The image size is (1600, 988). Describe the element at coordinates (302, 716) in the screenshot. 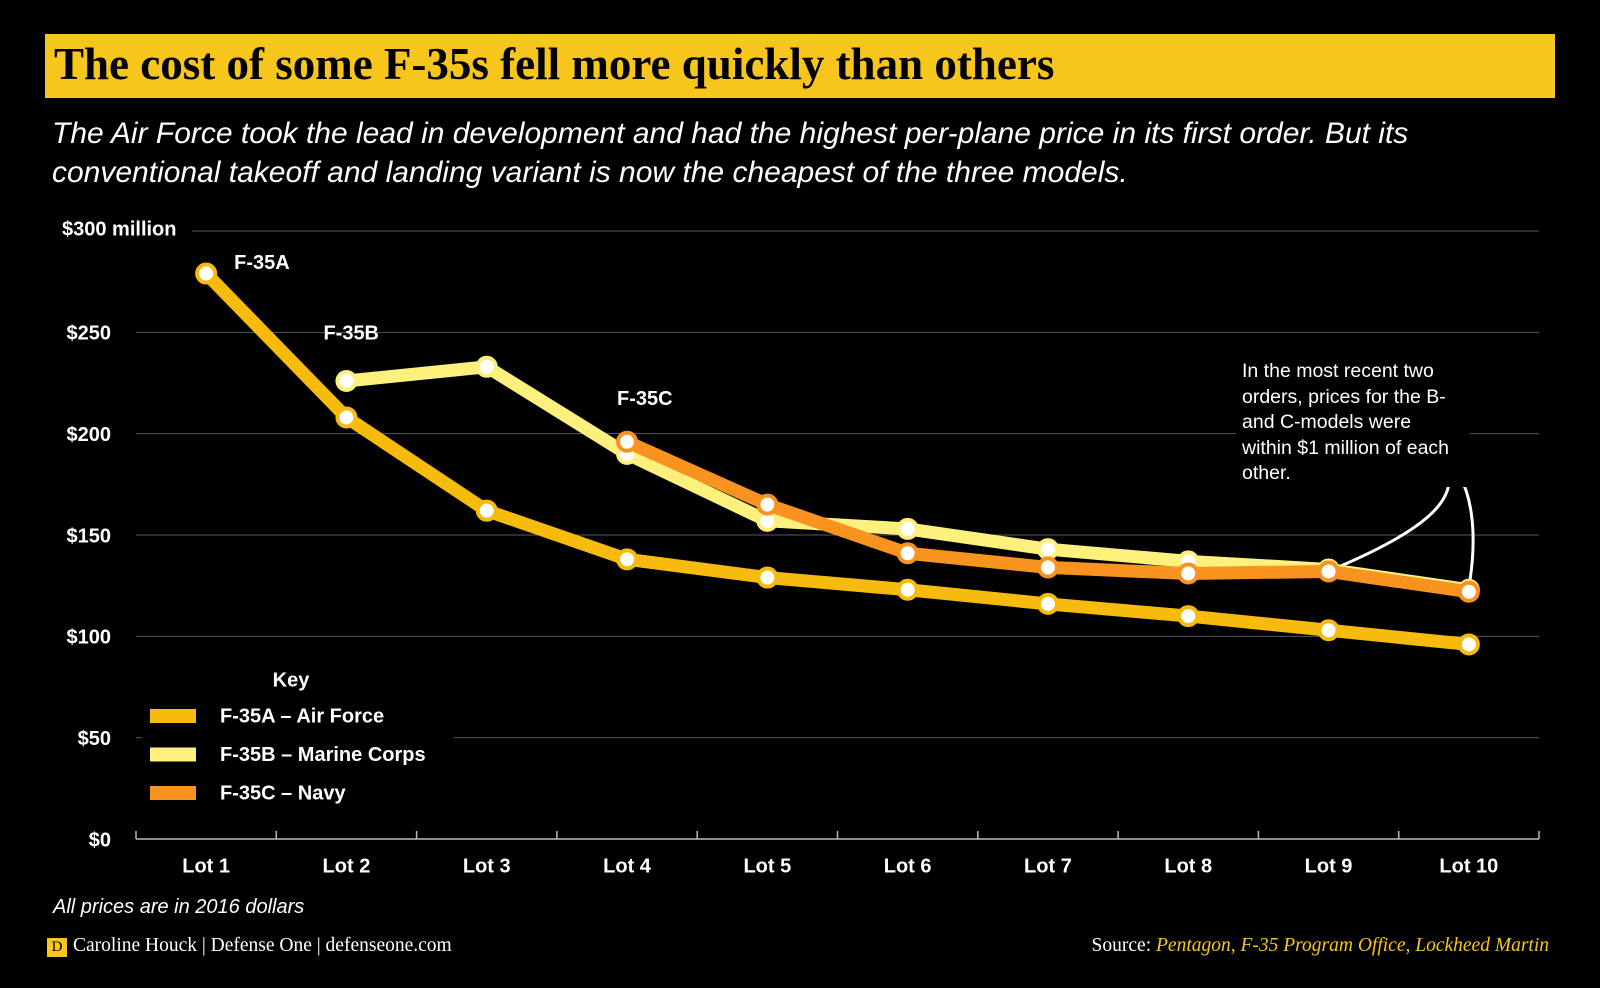

I see `legend-label: F-35A – Air Force` at that location.